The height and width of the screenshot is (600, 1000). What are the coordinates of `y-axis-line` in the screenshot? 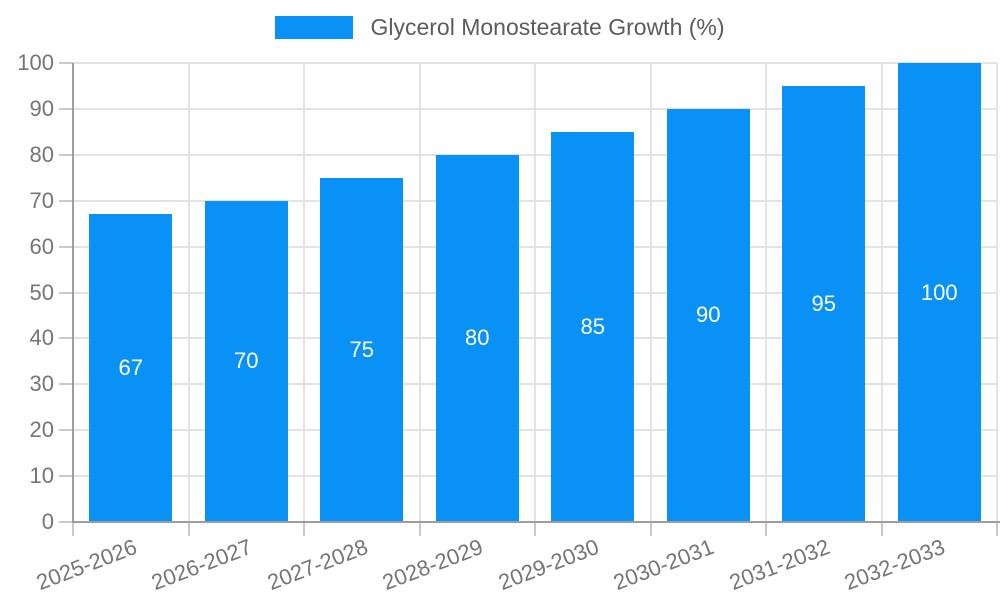 It's located at (73, 292).